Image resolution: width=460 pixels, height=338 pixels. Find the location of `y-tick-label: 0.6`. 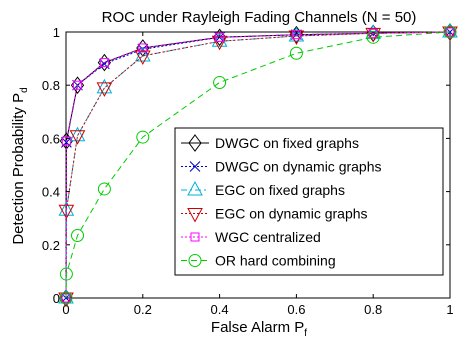

y-tick-label: 0.6 is located at coordinates (51, 138).